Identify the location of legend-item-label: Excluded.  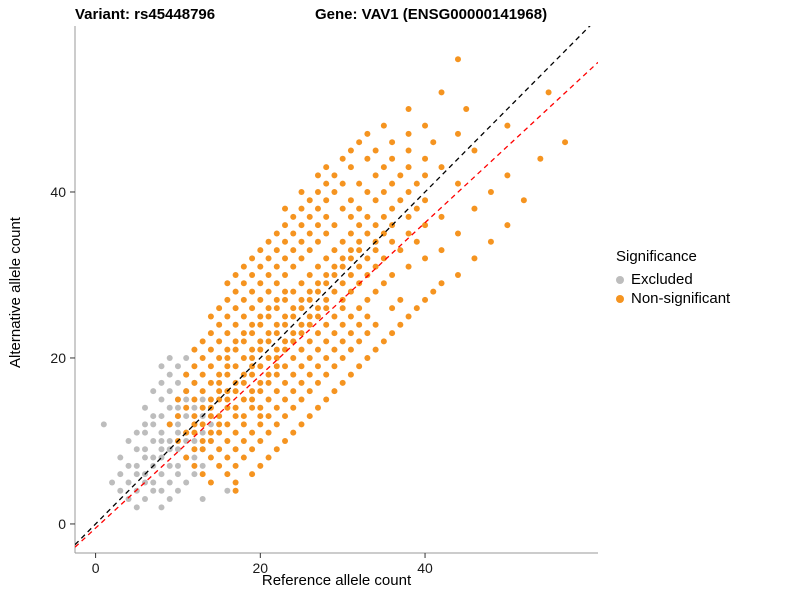
(662, 279).